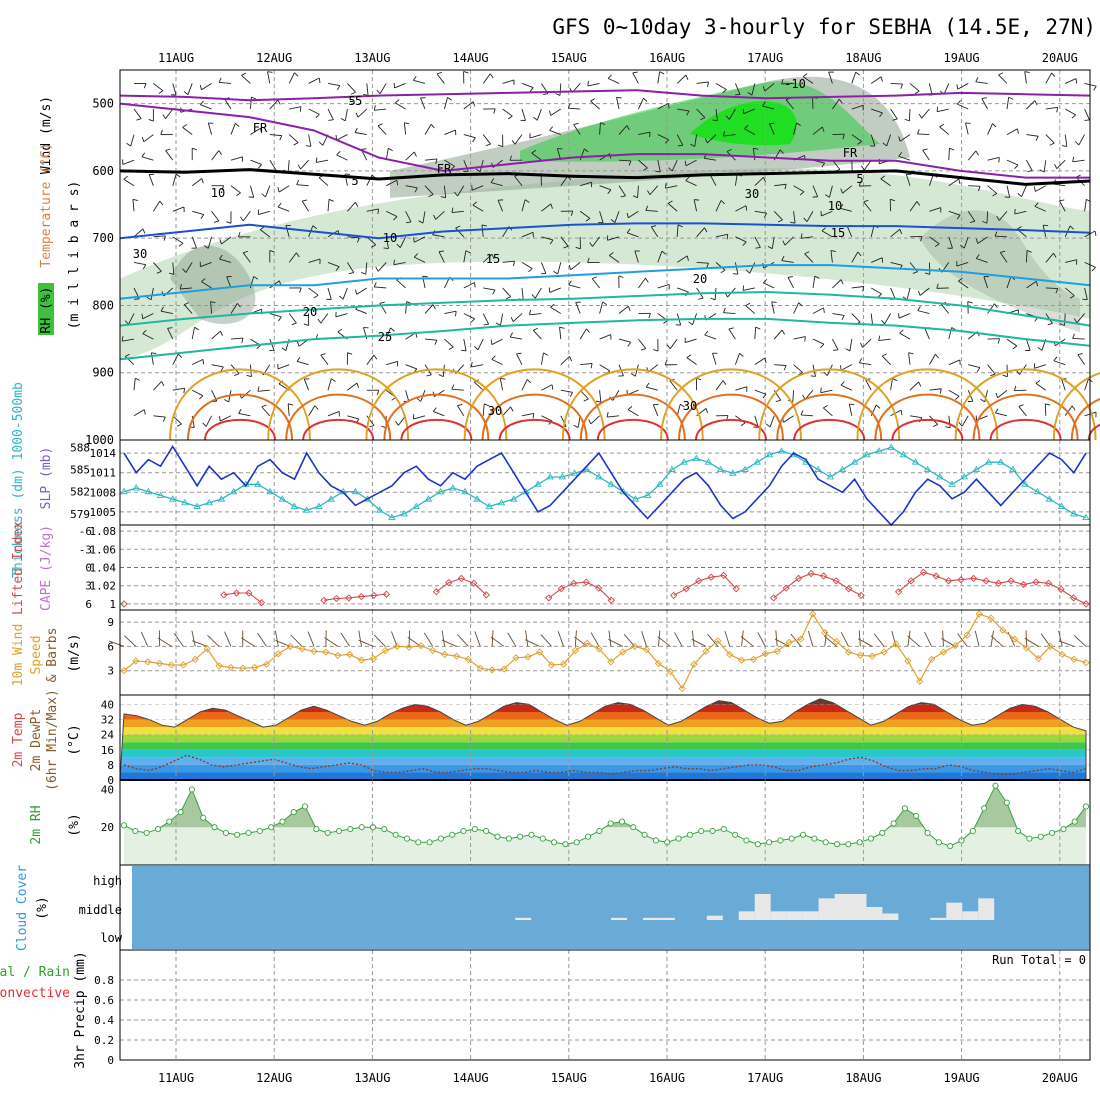 The height and width of the screenshot is (1100, 1100). I want to click on warm-contour, so click(829, 429).